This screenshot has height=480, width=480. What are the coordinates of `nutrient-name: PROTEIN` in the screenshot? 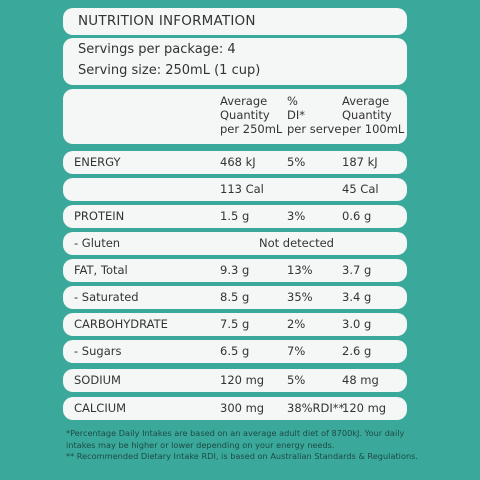 It's located at (99, 216).